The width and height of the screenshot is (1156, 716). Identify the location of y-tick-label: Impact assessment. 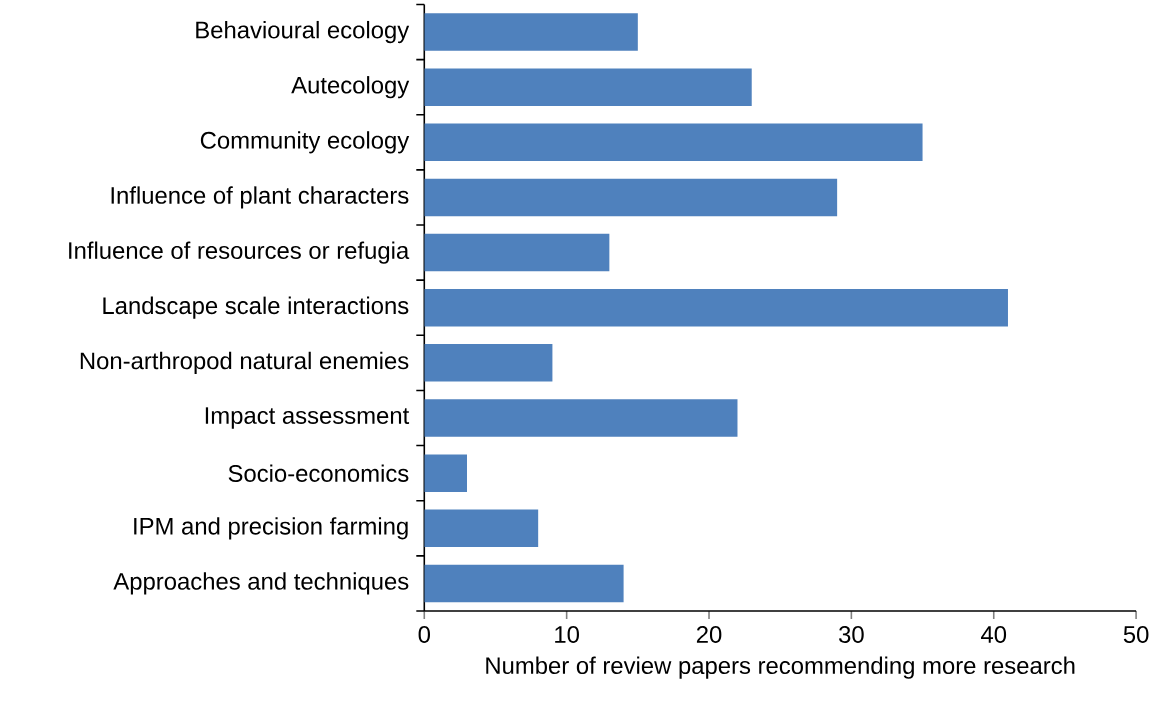
(307, 418).